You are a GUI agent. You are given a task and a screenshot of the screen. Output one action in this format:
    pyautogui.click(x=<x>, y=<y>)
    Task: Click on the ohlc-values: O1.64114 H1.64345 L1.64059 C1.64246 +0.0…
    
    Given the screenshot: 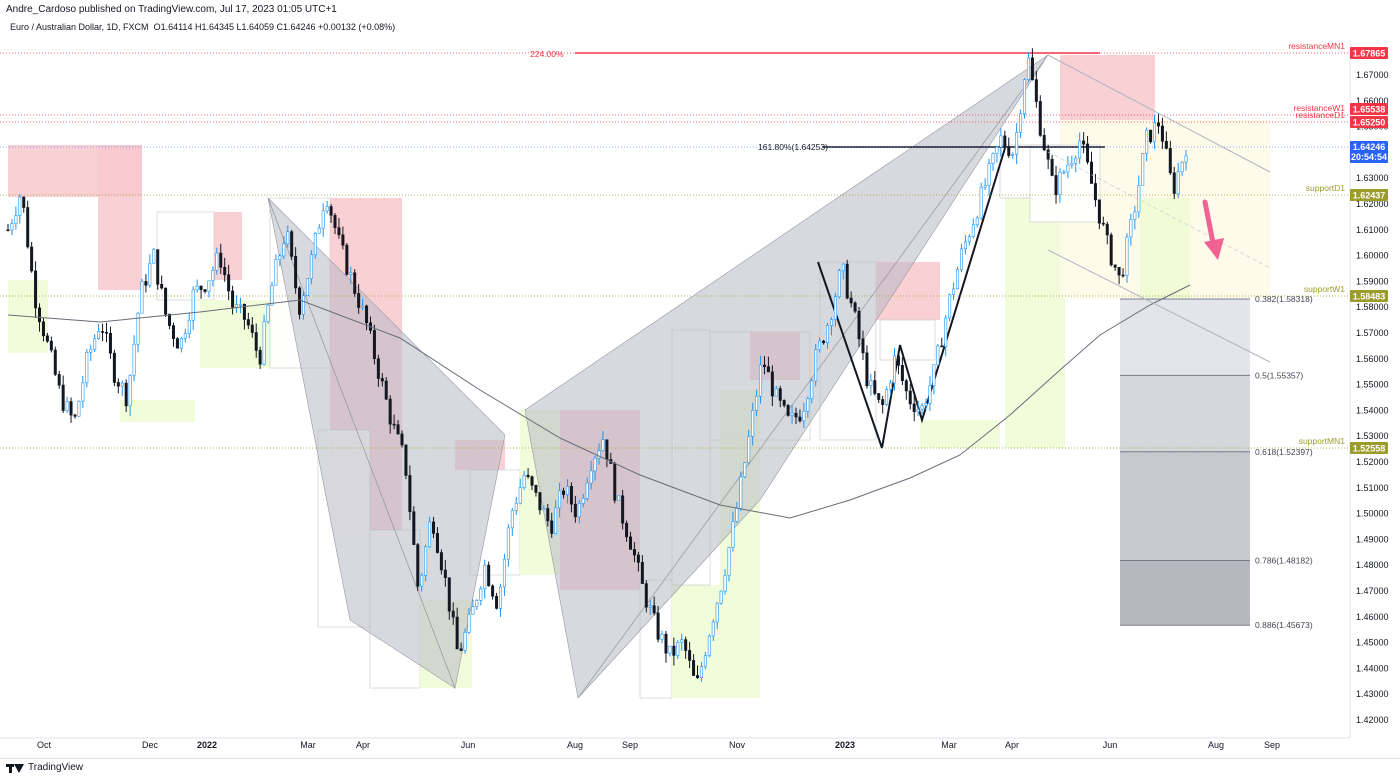 What is the action you would take?
    pyautogui.click(x=274, y=27)
    